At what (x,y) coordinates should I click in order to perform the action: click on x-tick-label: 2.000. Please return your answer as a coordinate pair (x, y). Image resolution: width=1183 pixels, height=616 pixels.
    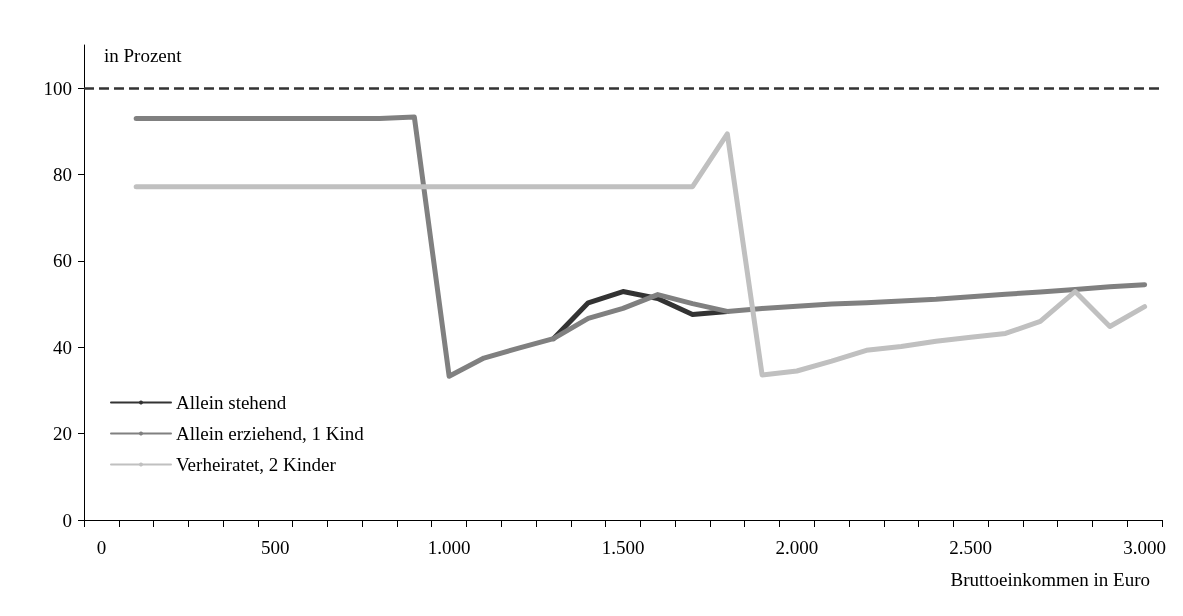
    Looking at the image, I should click on (797, 547).